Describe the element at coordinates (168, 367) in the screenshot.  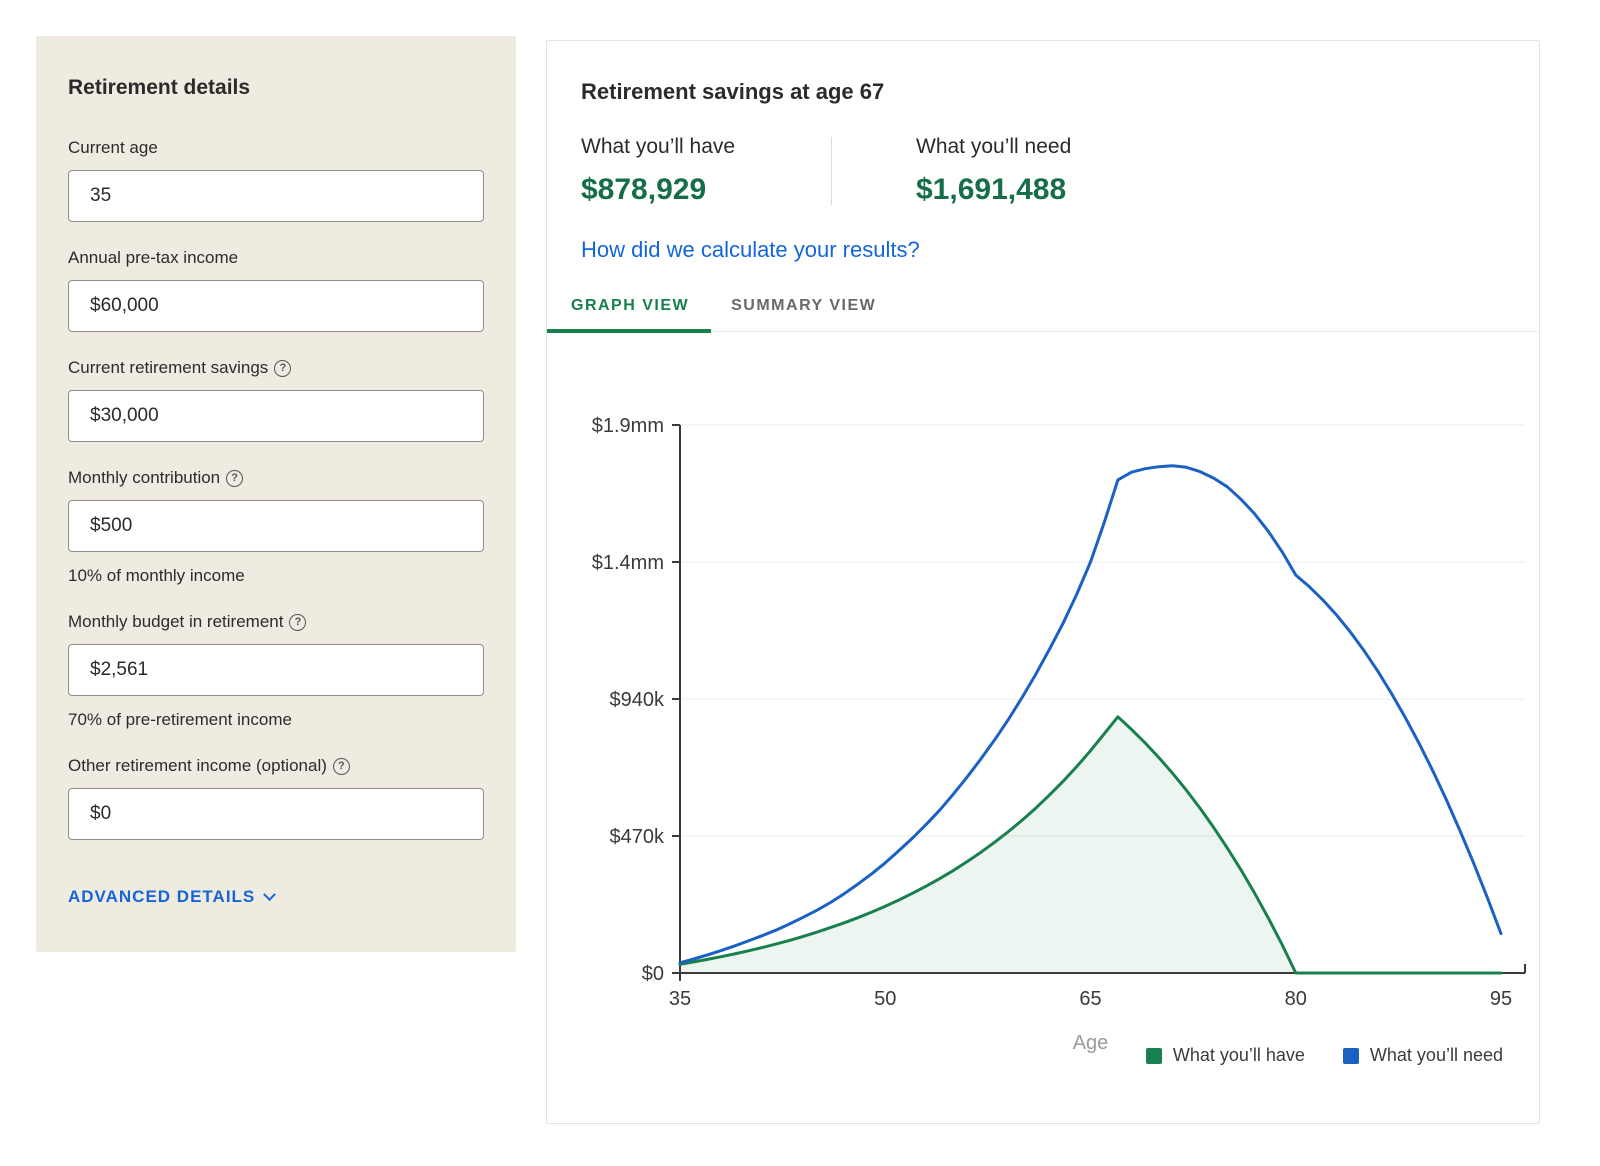
I see `current-savings-label: Current retirement savings` at that location.